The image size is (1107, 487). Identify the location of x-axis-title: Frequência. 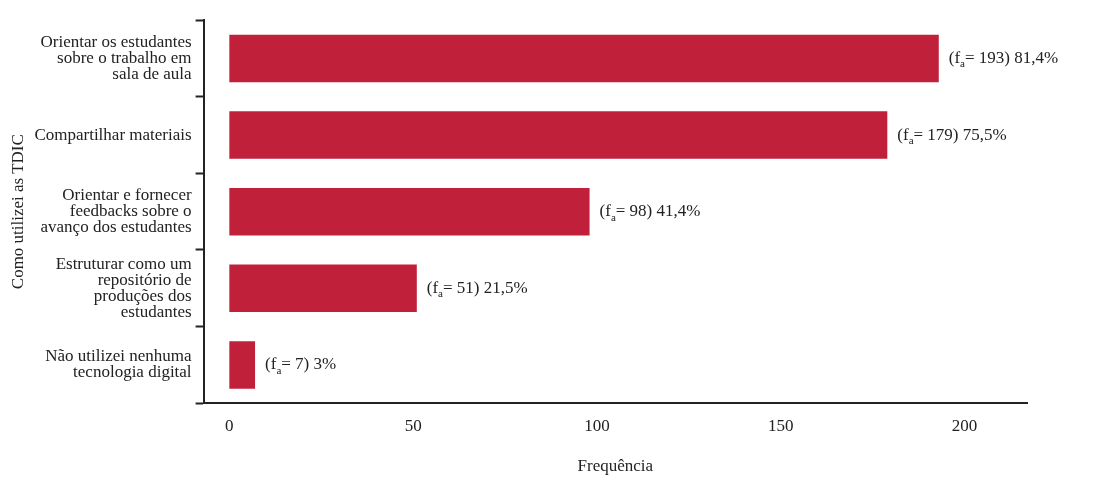
(615, 466).